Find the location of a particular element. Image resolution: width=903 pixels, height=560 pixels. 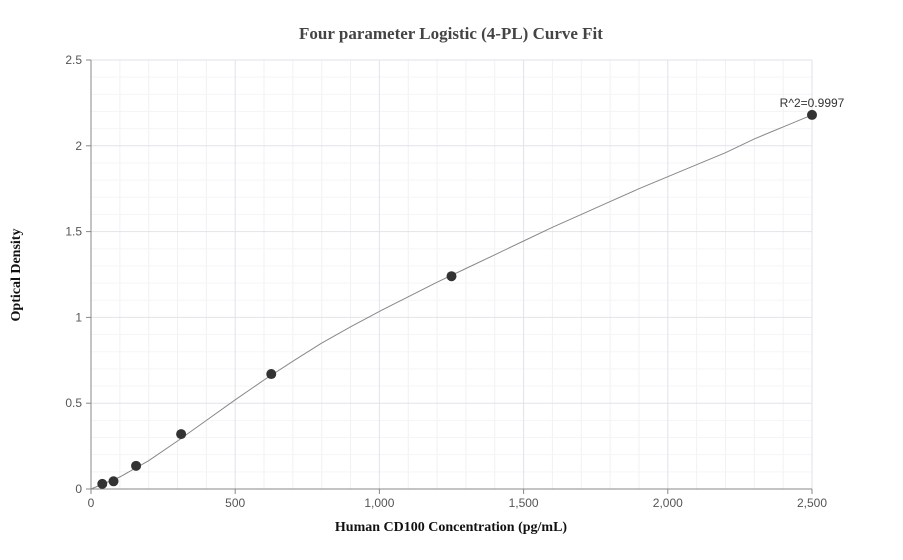

y-tick-label: 1.5 is located at coordinates (73, 232).